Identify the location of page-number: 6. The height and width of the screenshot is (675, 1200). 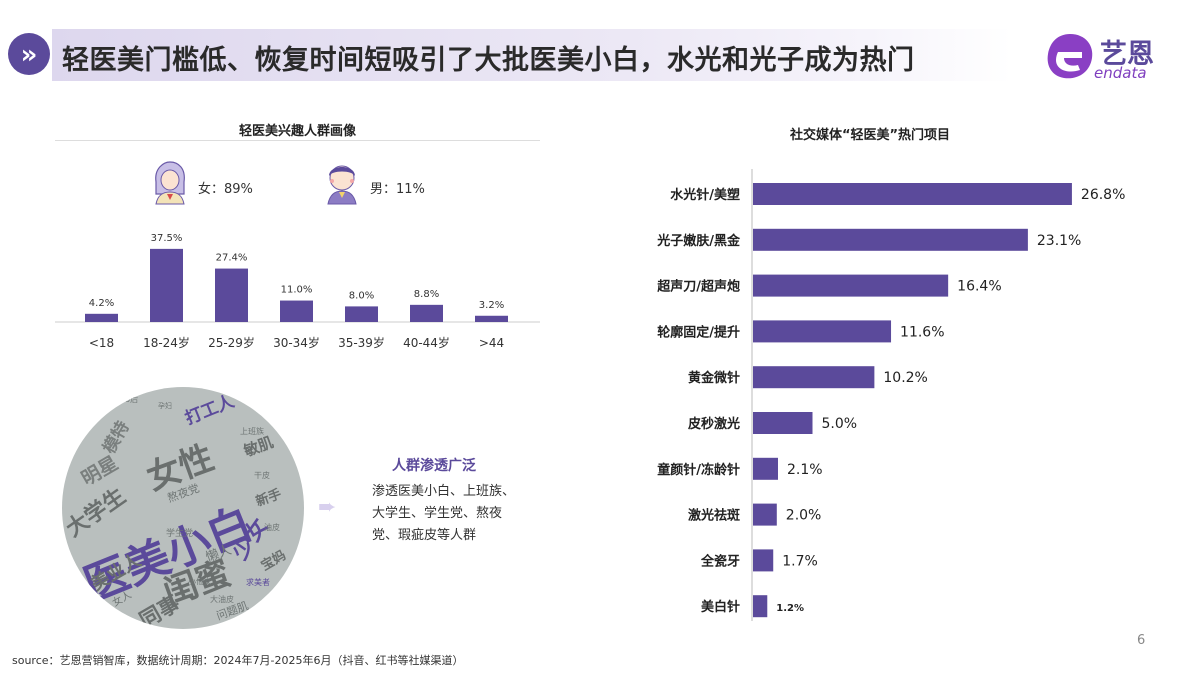
(1141, 640).